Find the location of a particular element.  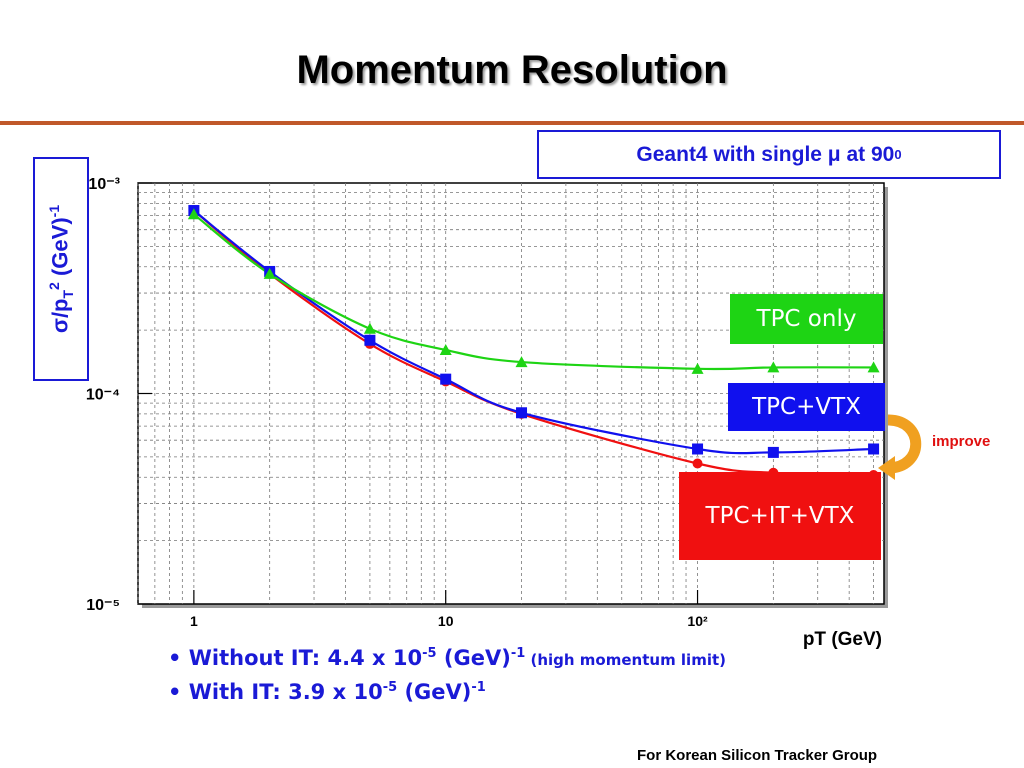

y-axis-label: σ/pT2 (GeV)-1 is located at coordinates (61, 269).